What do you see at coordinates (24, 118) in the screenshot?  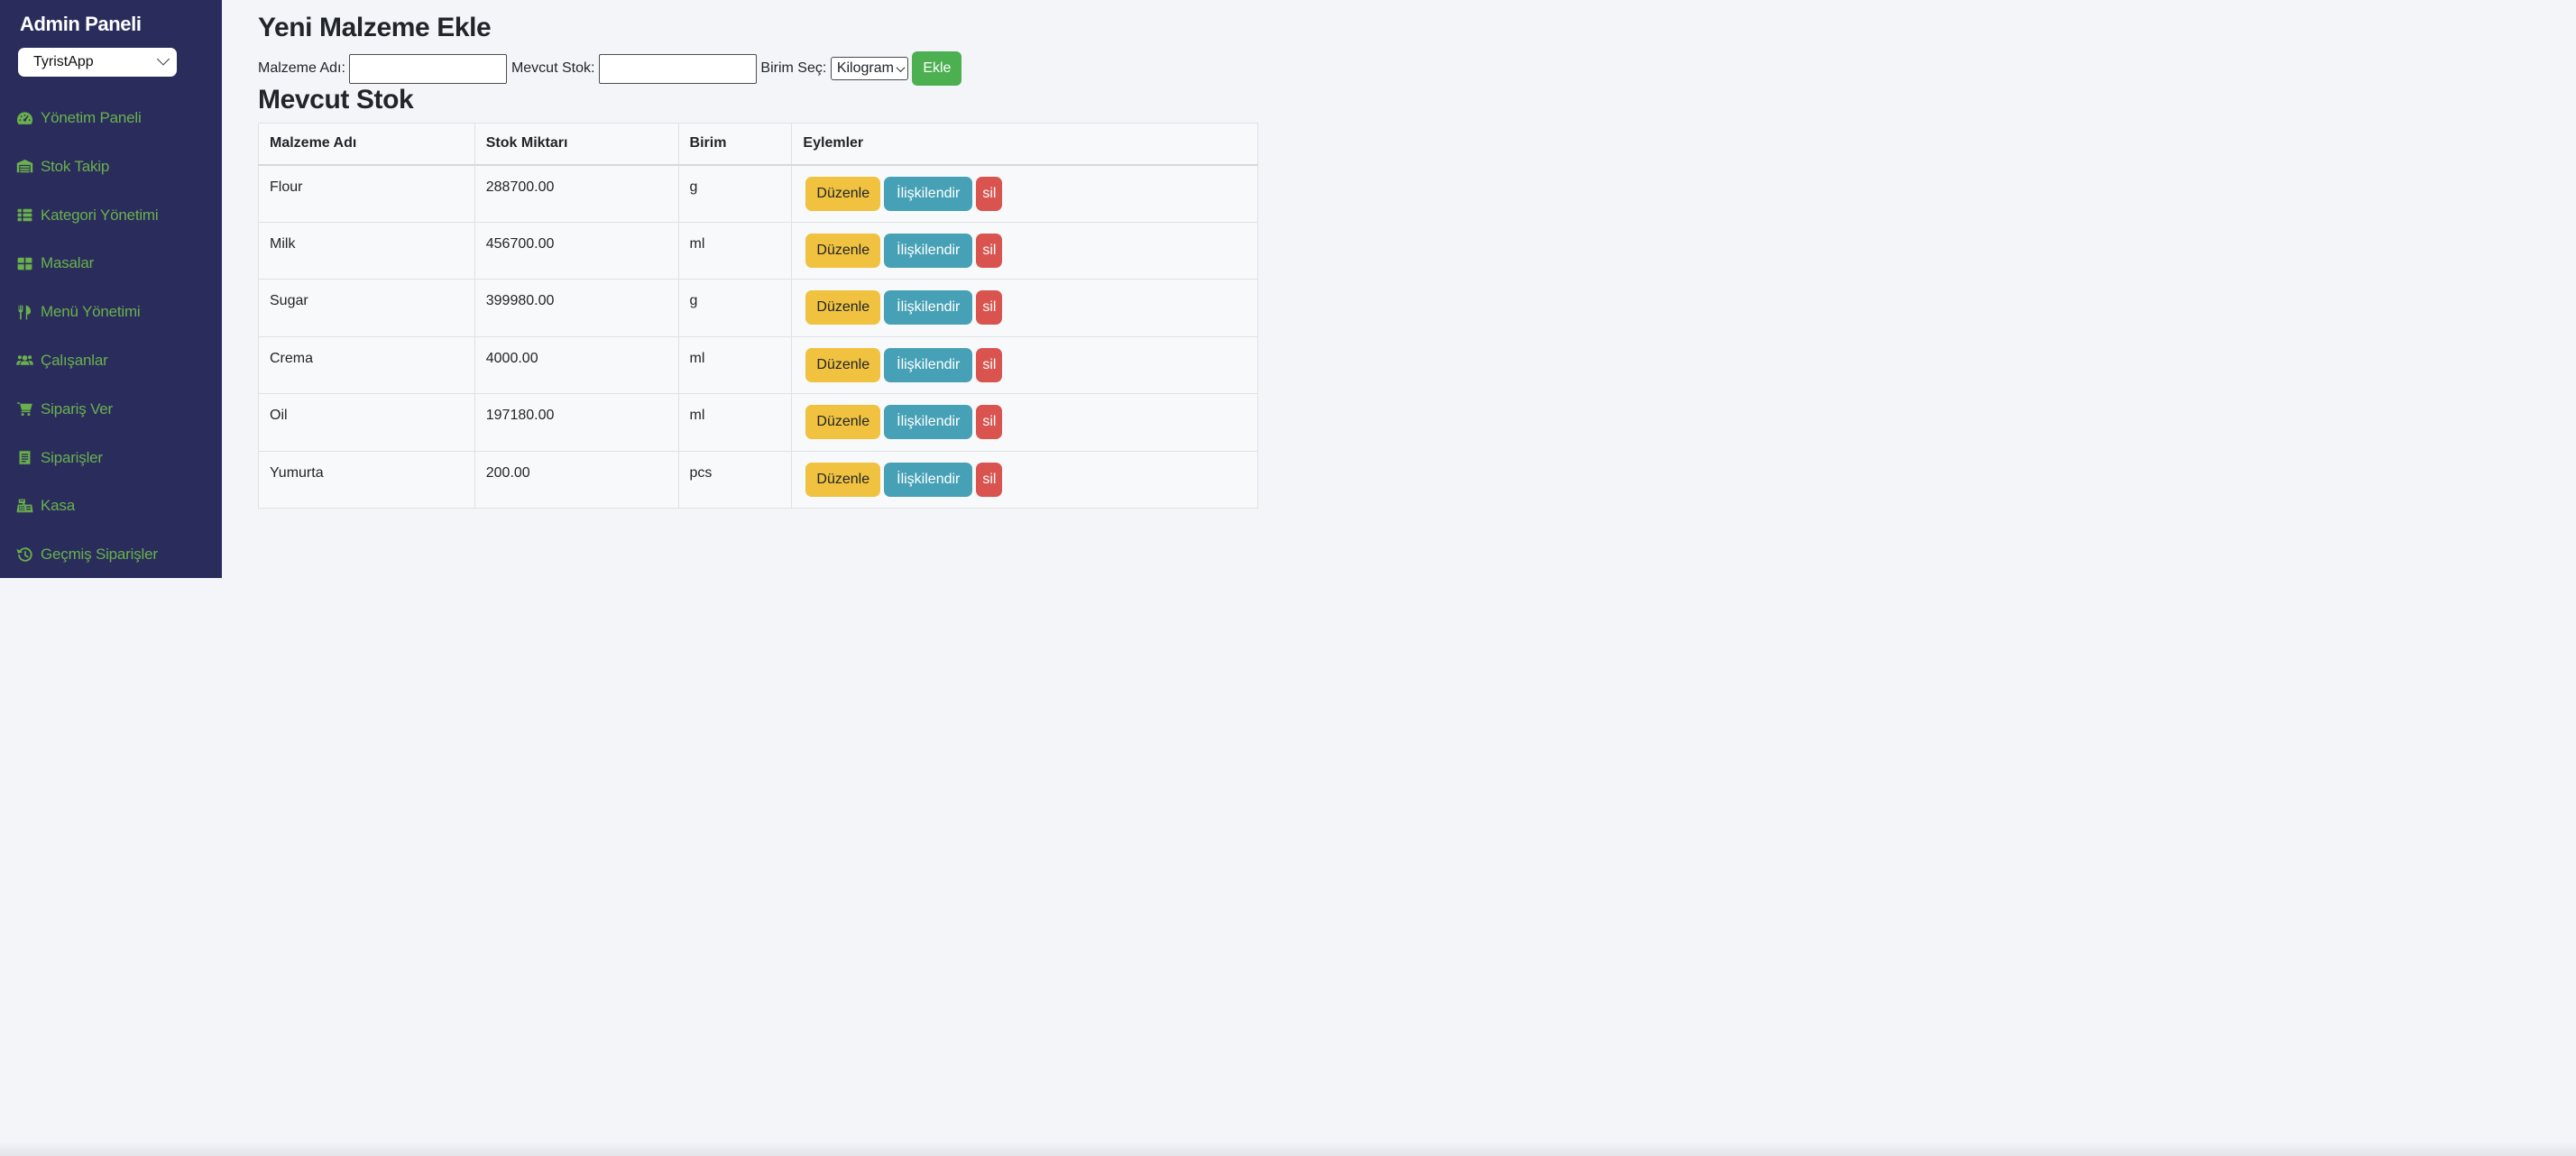 I see `gauge-icon` at bounding box center [24, 118].